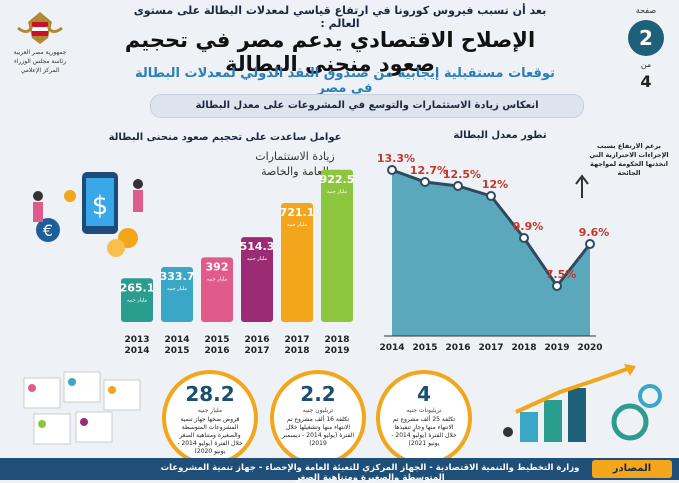  Describe the element at coordinates (337, 179) in the screenshot. I see `bar-value-label-5: 922.5` at that location.